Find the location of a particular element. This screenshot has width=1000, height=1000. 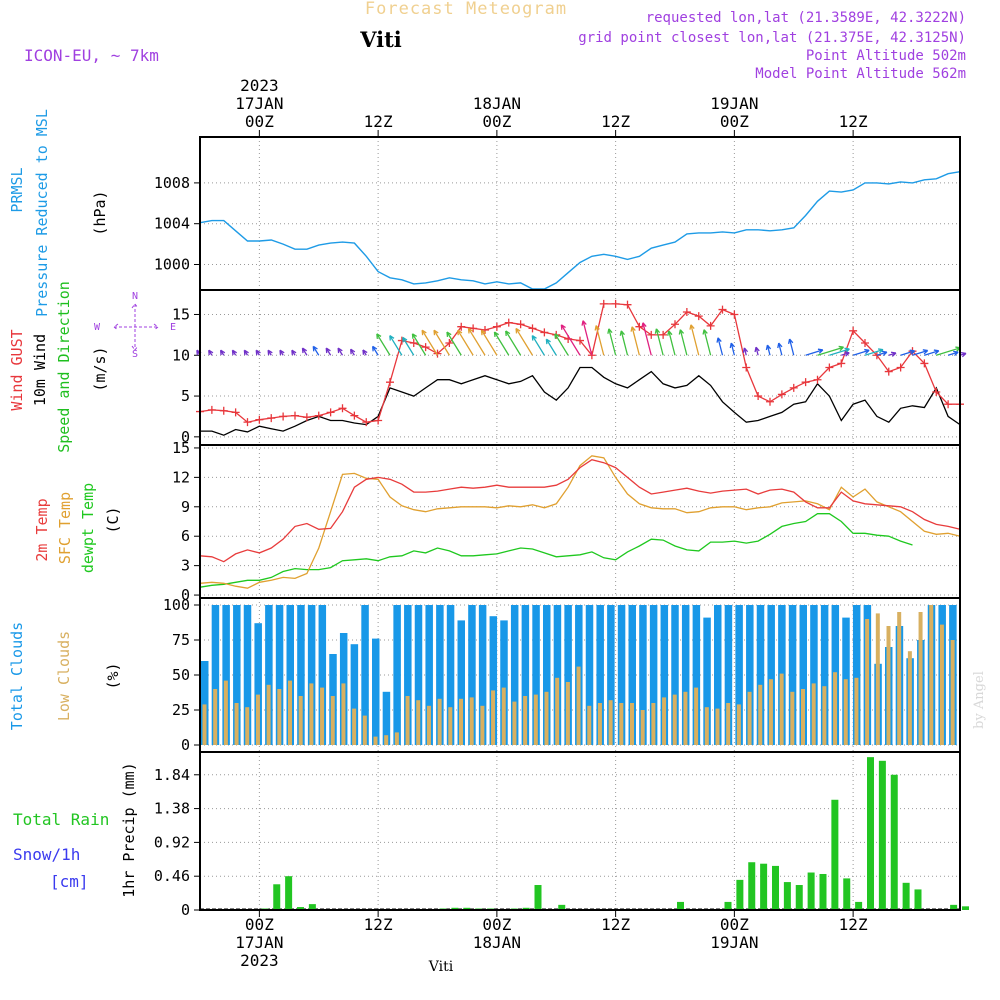

date-label: 17JAN is located at coordinates (259, 103).